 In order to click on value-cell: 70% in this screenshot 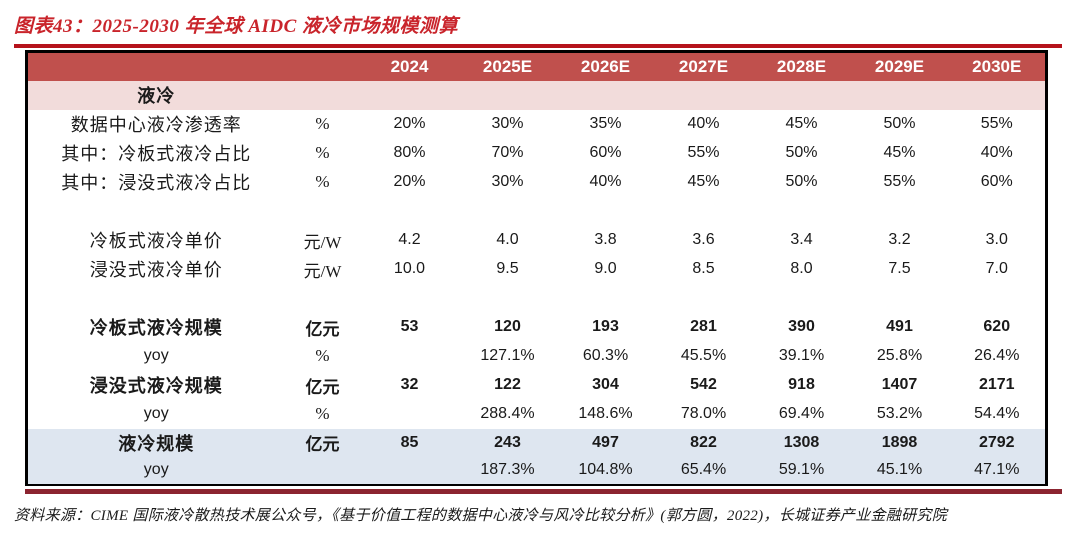, I will do `click(507, 152)`.